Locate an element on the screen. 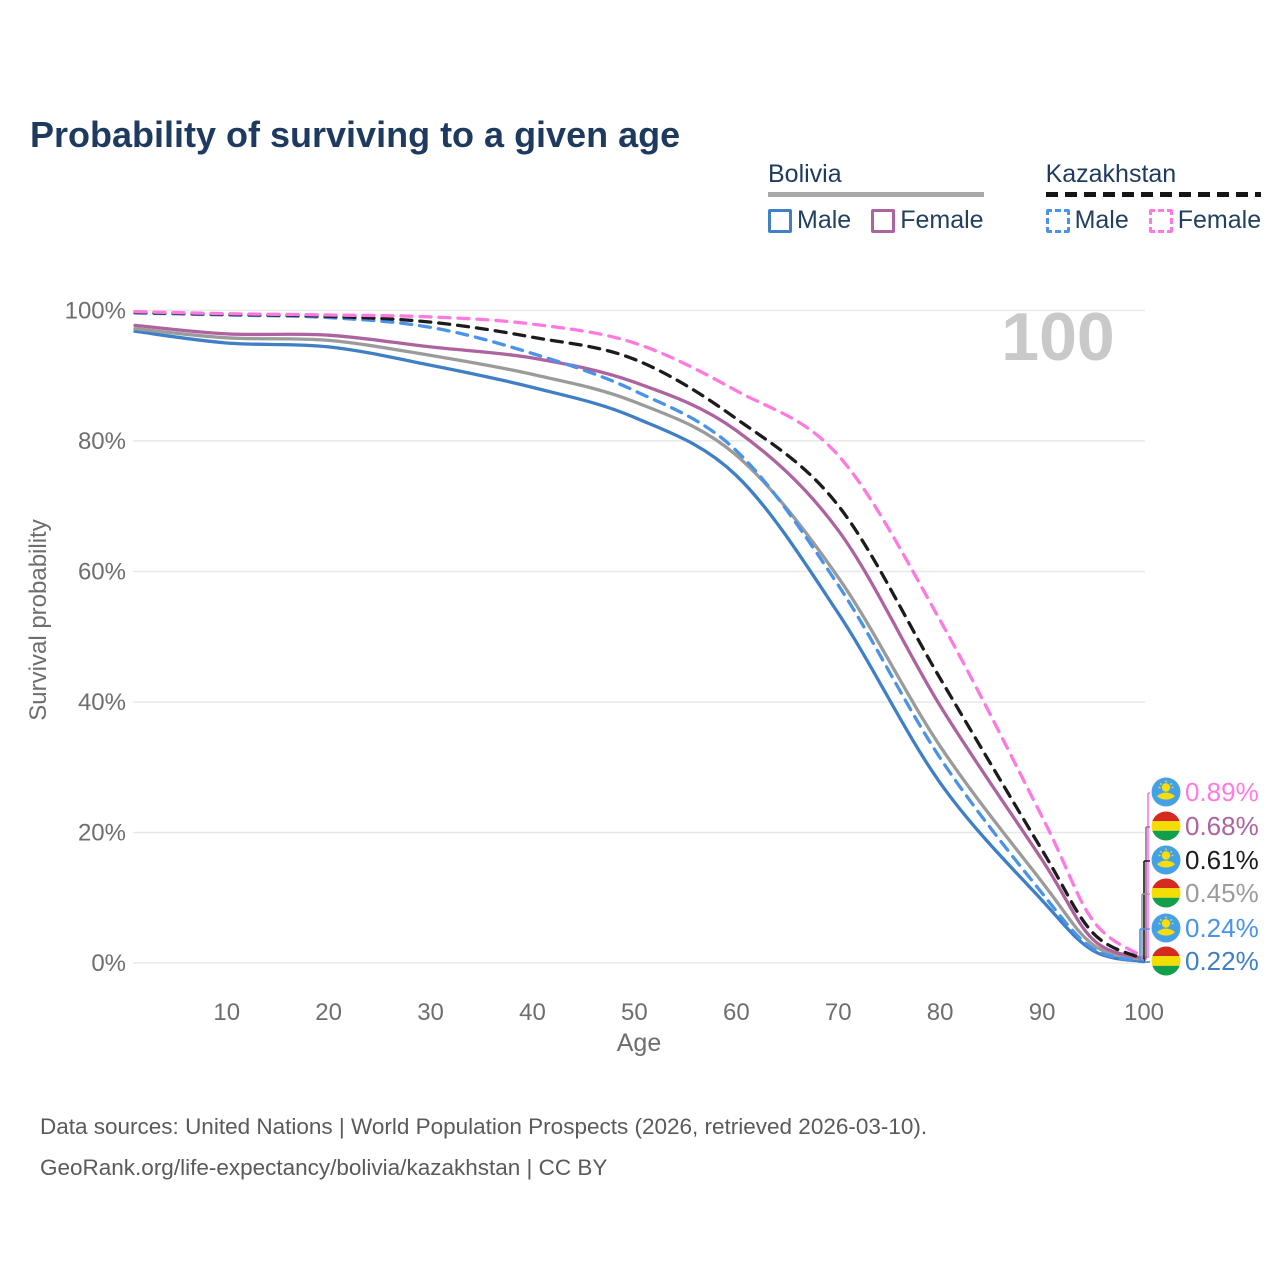  x-tick-label: 30 is located at coordinates (430, 1012).